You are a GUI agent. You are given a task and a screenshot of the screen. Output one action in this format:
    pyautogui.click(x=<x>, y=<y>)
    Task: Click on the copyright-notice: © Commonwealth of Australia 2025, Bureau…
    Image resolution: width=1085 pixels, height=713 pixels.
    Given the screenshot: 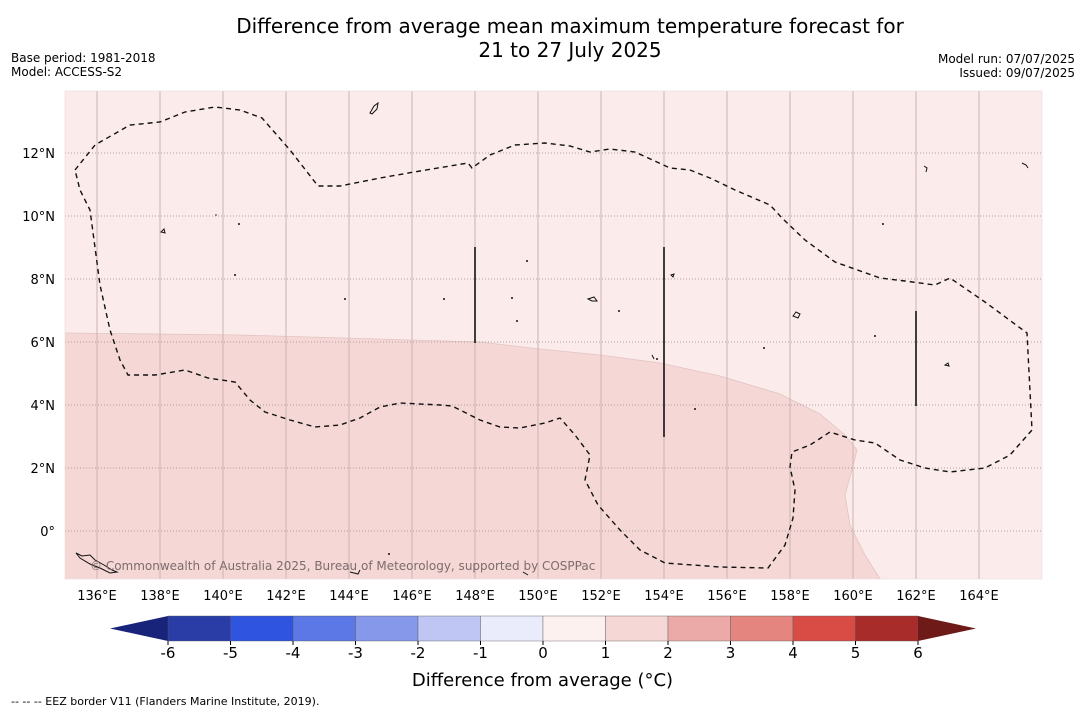 What is the action you would take?
    pyautogui.click(x=343, y=566)
    